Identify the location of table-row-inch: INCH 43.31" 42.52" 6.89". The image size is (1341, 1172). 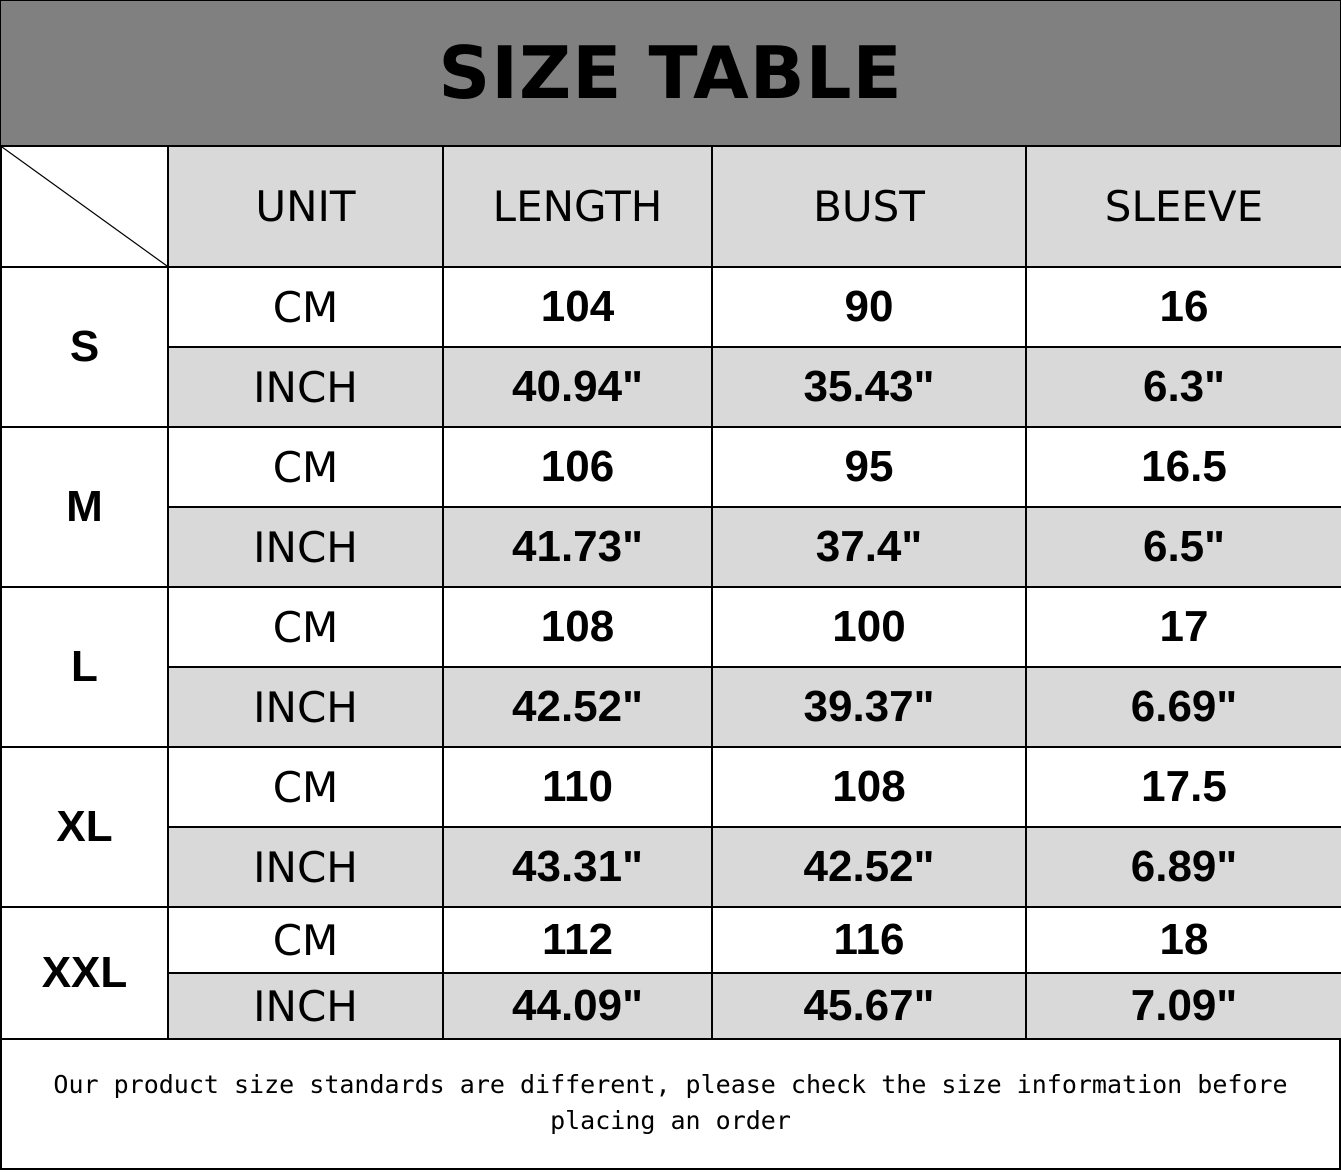
(671, 867).